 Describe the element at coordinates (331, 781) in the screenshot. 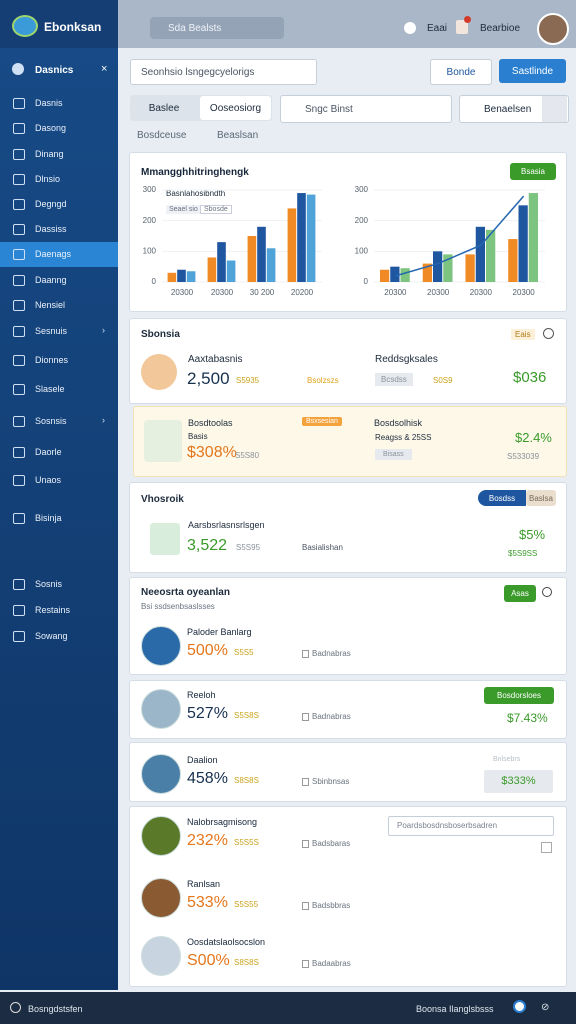

I see `person-note: Sbinbnsas` at that location.